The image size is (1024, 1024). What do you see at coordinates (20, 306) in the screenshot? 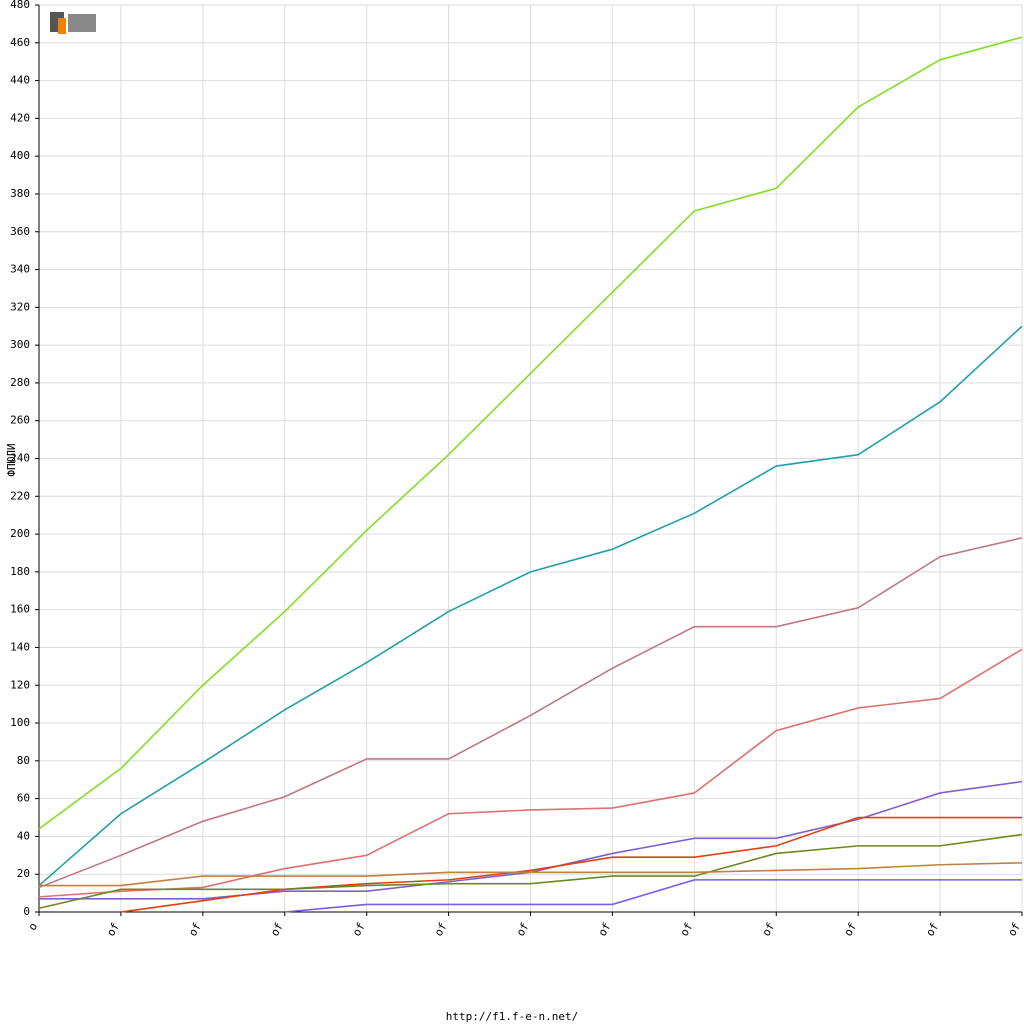
I see `y-tick-label: 320` at bounding box center [20, 306].